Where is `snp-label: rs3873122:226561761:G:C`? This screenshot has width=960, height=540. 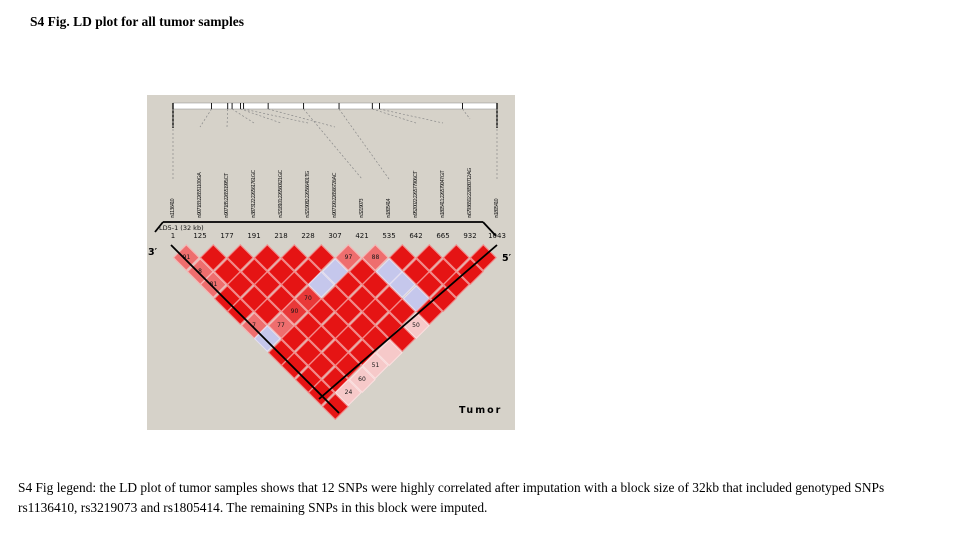
snp-label: rs3873122:226561761:G:C is located at coordinates (254, 194).